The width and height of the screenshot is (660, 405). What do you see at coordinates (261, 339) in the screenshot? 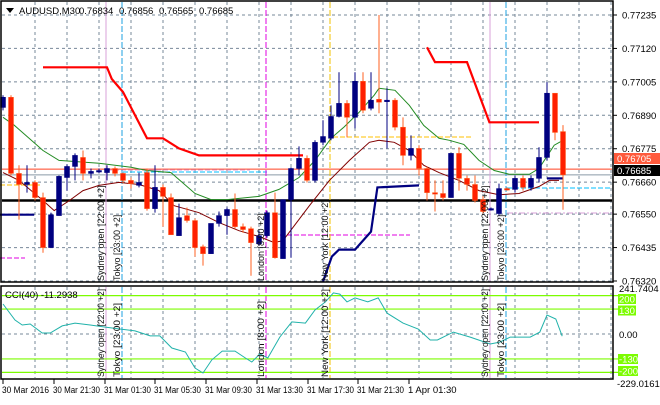
I see `cci-session-label-london: London [8:00 +2]` at bounding box center [261, 339].